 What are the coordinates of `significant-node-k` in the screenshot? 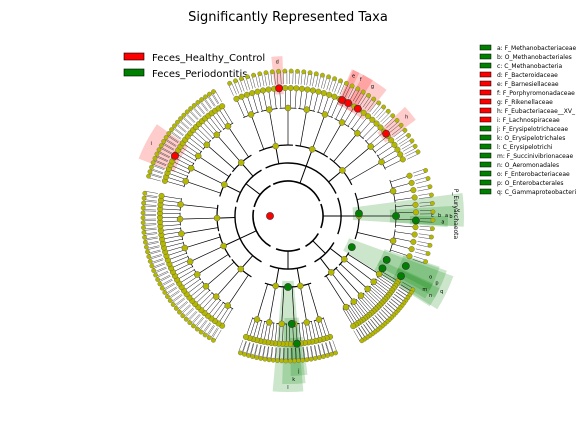 It's located at (291, 324).